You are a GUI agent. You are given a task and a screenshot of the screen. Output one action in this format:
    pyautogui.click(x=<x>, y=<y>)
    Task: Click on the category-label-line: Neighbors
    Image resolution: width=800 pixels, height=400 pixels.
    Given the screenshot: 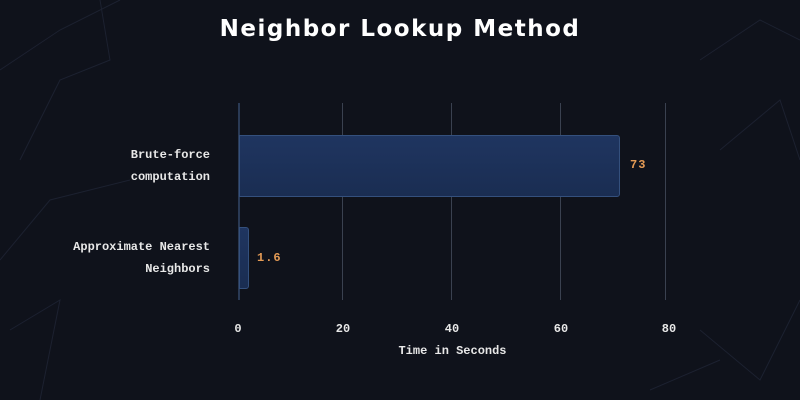 What is the action you would take?
    pyautogui.click(x=177, y=269)
    